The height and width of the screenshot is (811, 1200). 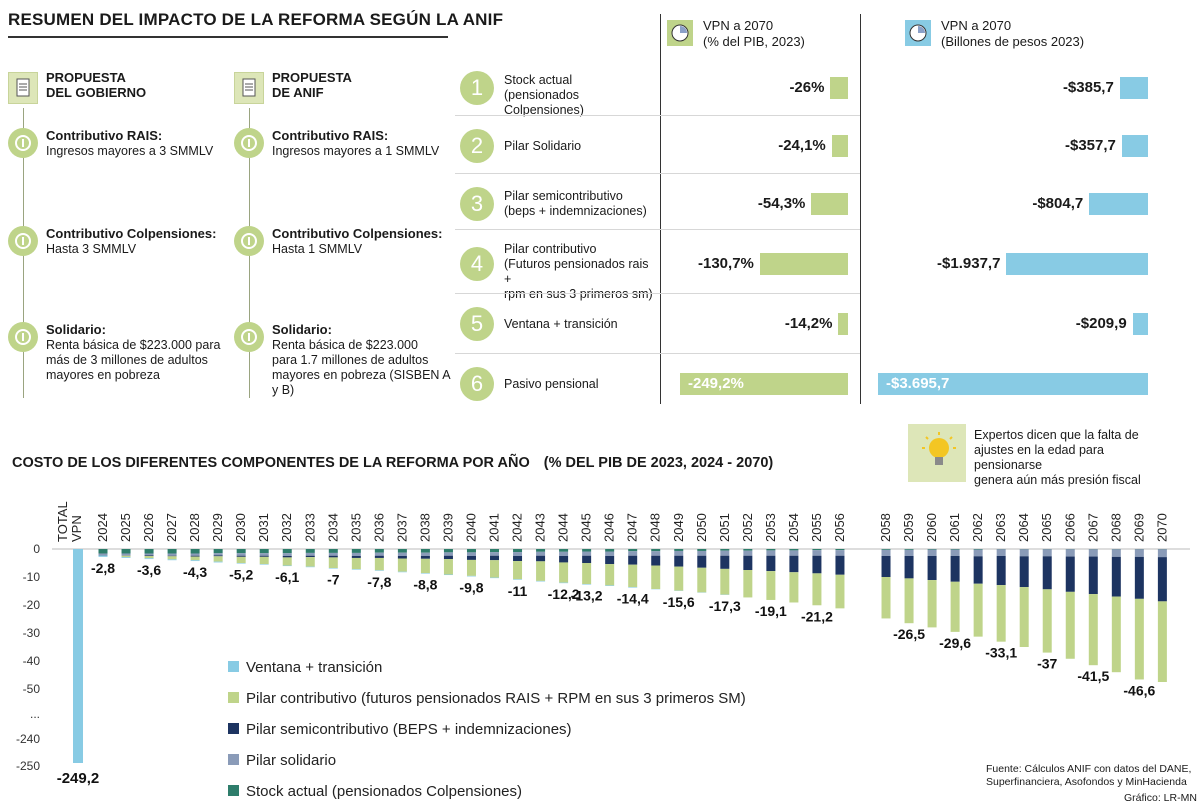 I want to click on x-tick-label: 2043, so click(x=540, y=527).